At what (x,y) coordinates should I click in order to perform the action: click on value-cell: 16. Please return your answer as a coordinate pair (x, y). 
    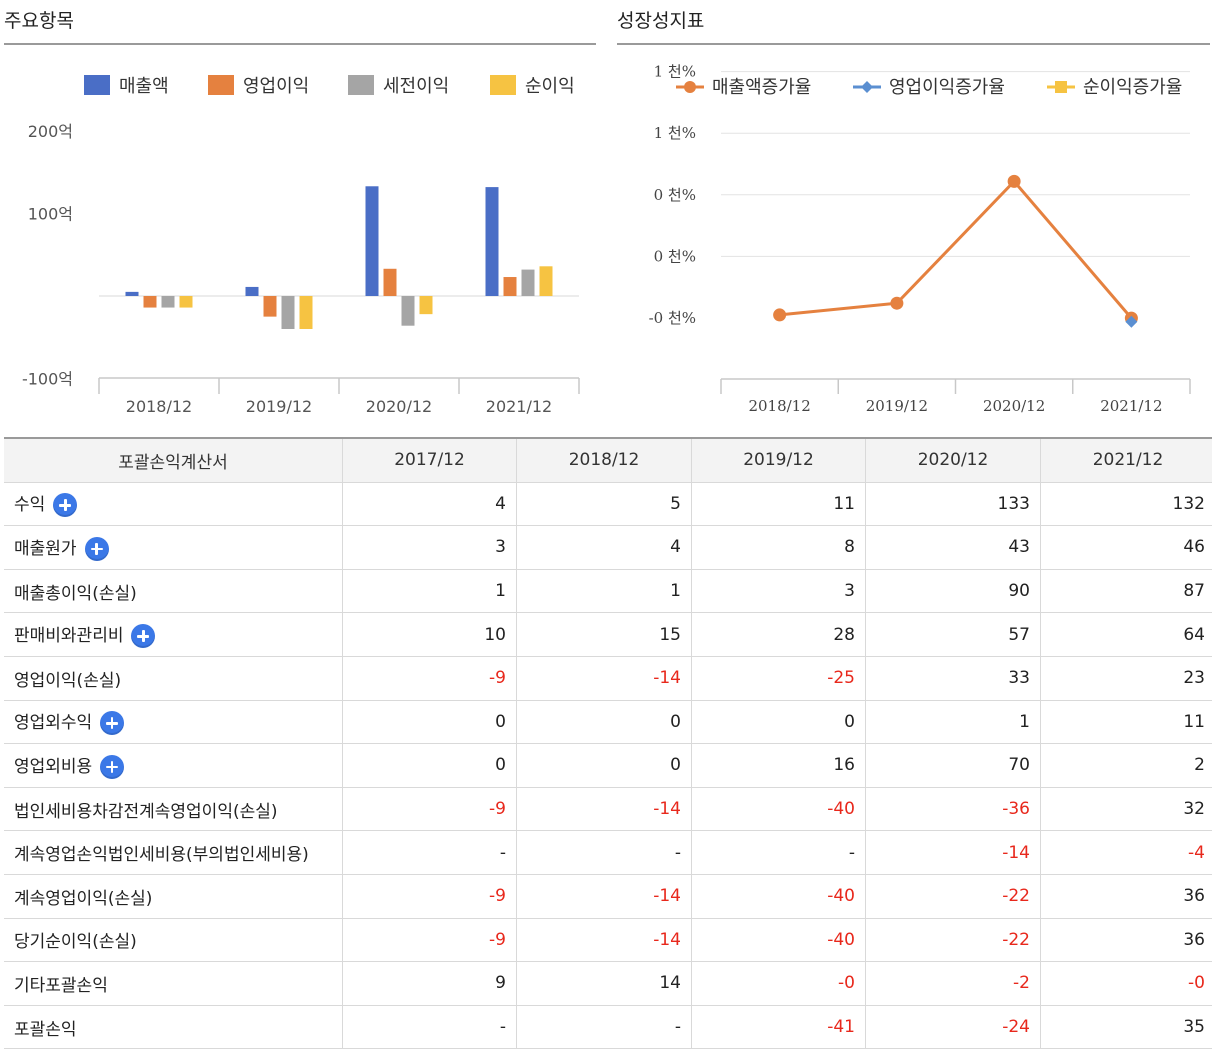
    Looking at the image, I should click on (778, 765).